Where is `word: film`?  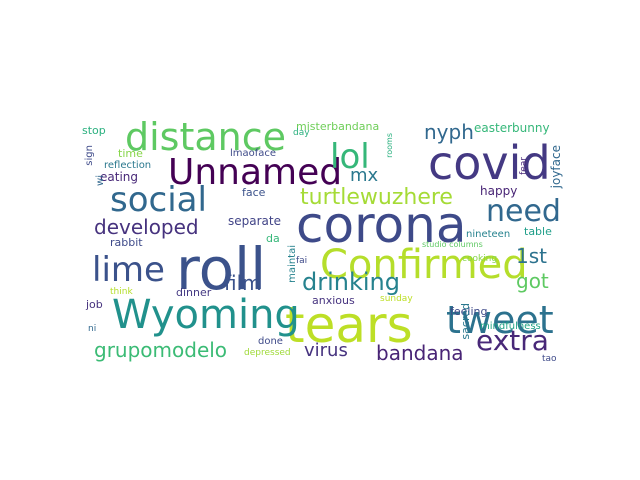 word: film is located at coordinates (243, 283).